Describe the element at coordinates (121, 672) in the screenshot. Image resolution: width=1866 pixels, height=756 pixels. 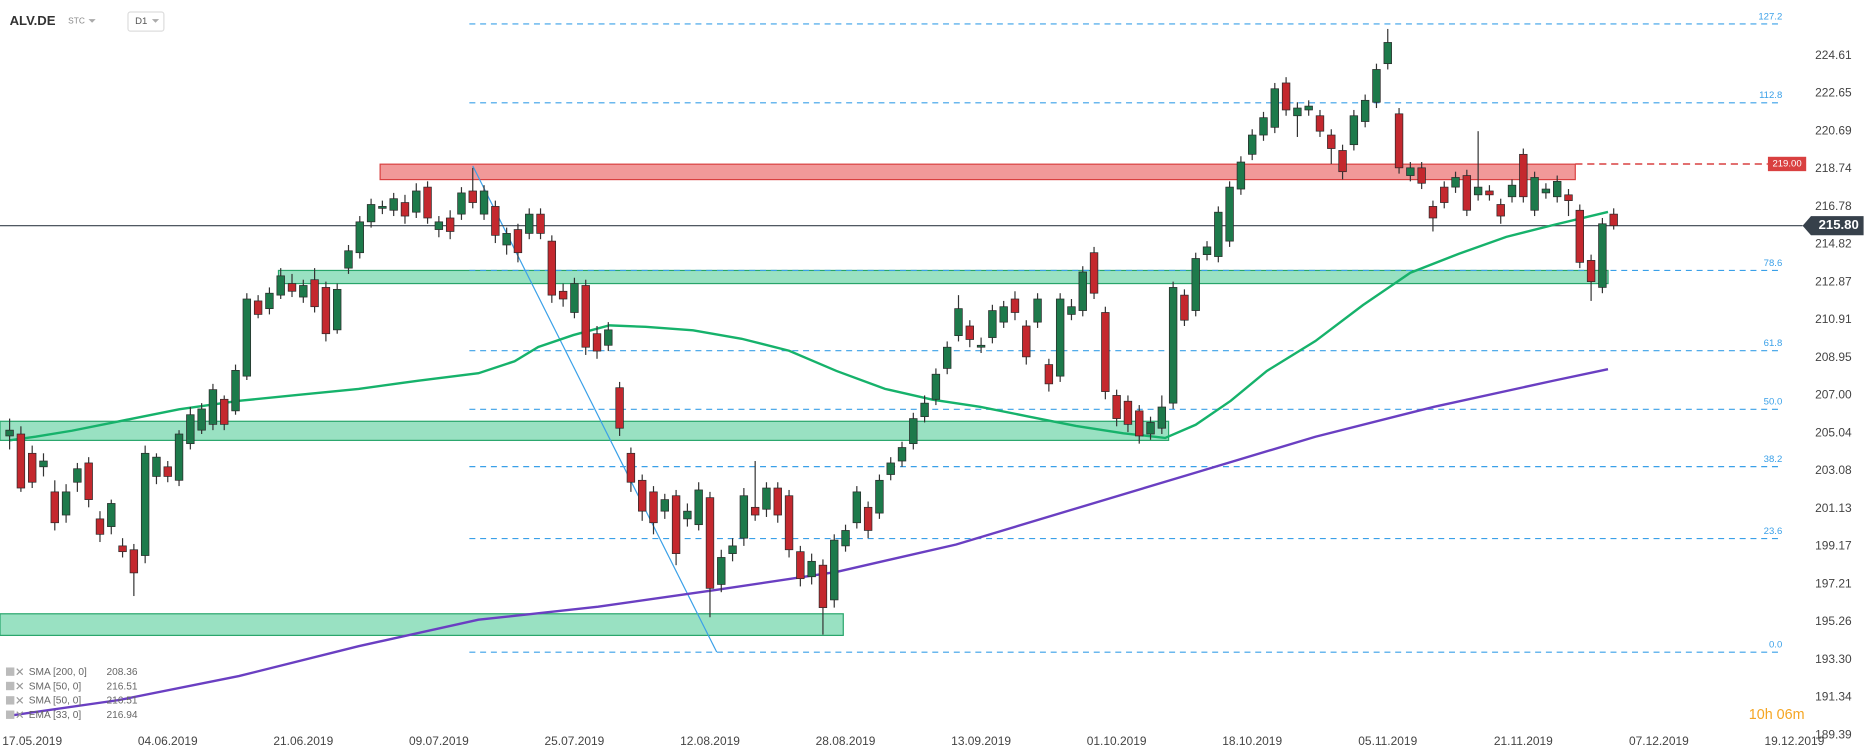
I see `indicator-value: 208.36` at that location.